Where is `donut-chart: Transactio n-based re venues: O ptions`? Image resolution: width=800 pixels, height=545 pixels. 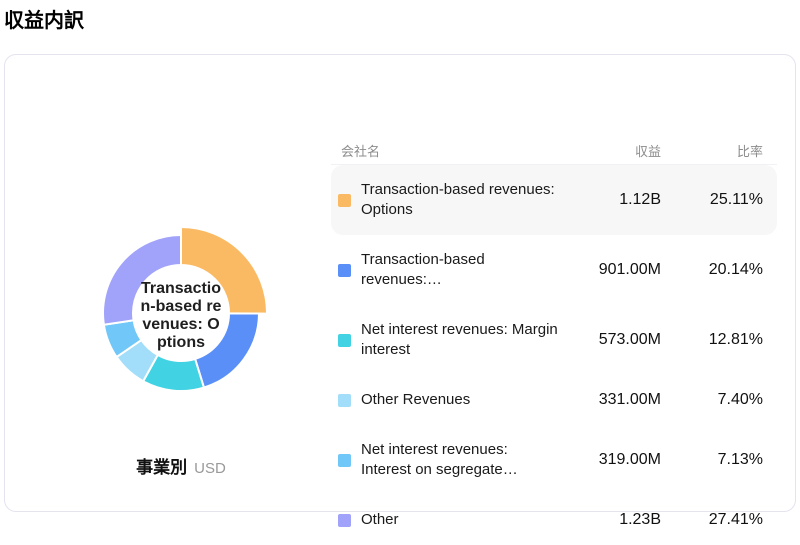 donut-chart: Transactio n-based re venues: O ptions is located at coordinates (181, 313).